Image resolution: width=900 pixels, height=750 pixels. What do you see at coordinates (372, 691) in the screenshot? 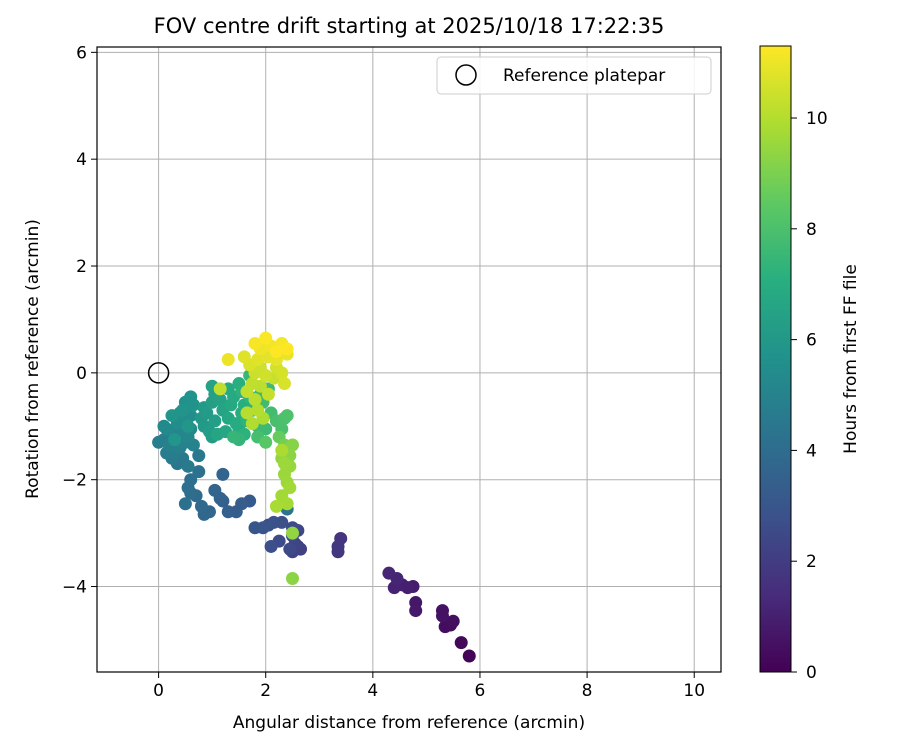
I see `x-tick-label: 4` at bounding box center [372, 691].